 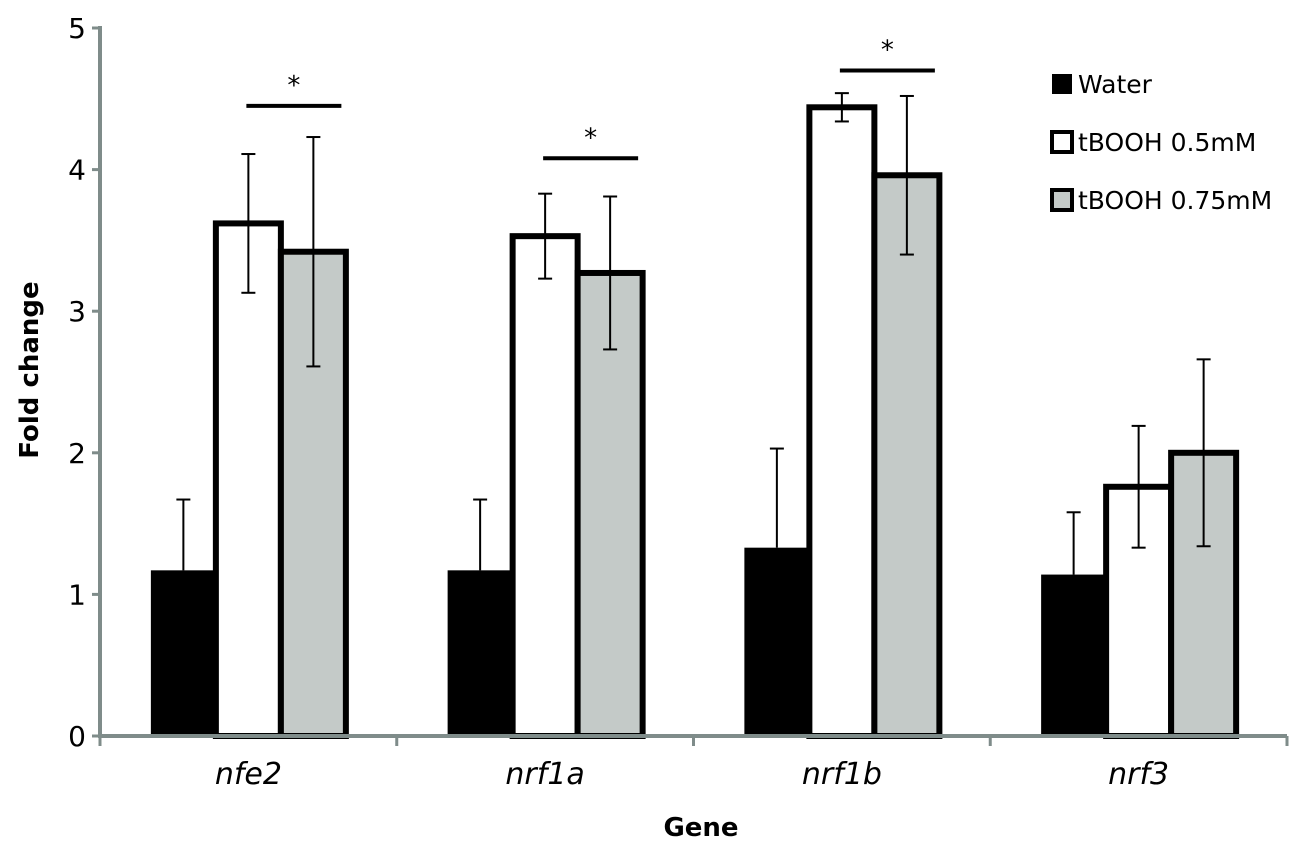 What do you see at coordinates (77, 170) in the screenshot?
I see `y-tick-label-4: 4` at bounding box center [77, 170].